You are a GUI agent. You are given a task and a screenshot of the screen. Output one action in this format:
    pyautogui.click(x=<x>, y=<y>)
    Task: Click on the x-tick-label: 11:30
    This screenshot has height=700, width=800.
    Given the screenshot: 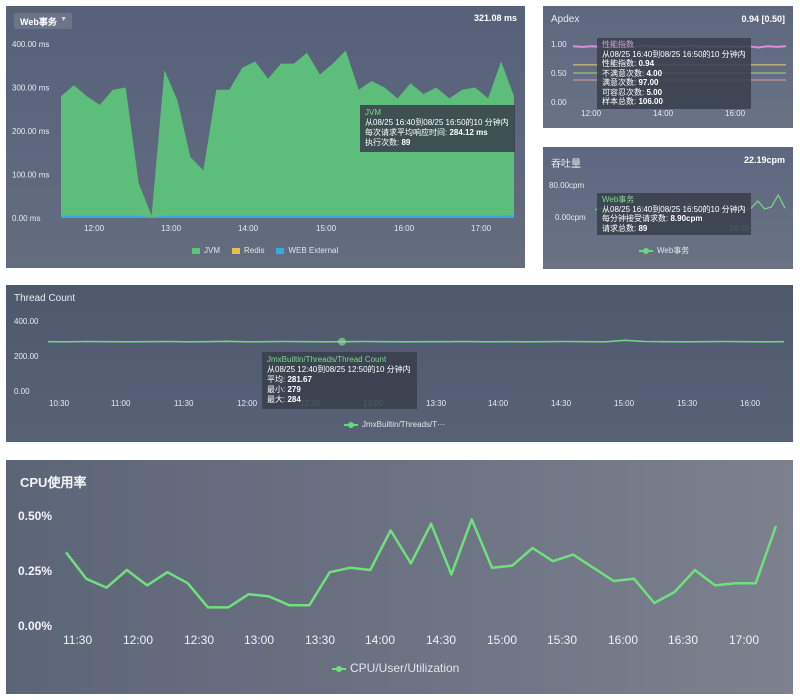 What is the action you would take?
    pyautogui.click(x=77, y=640)
    